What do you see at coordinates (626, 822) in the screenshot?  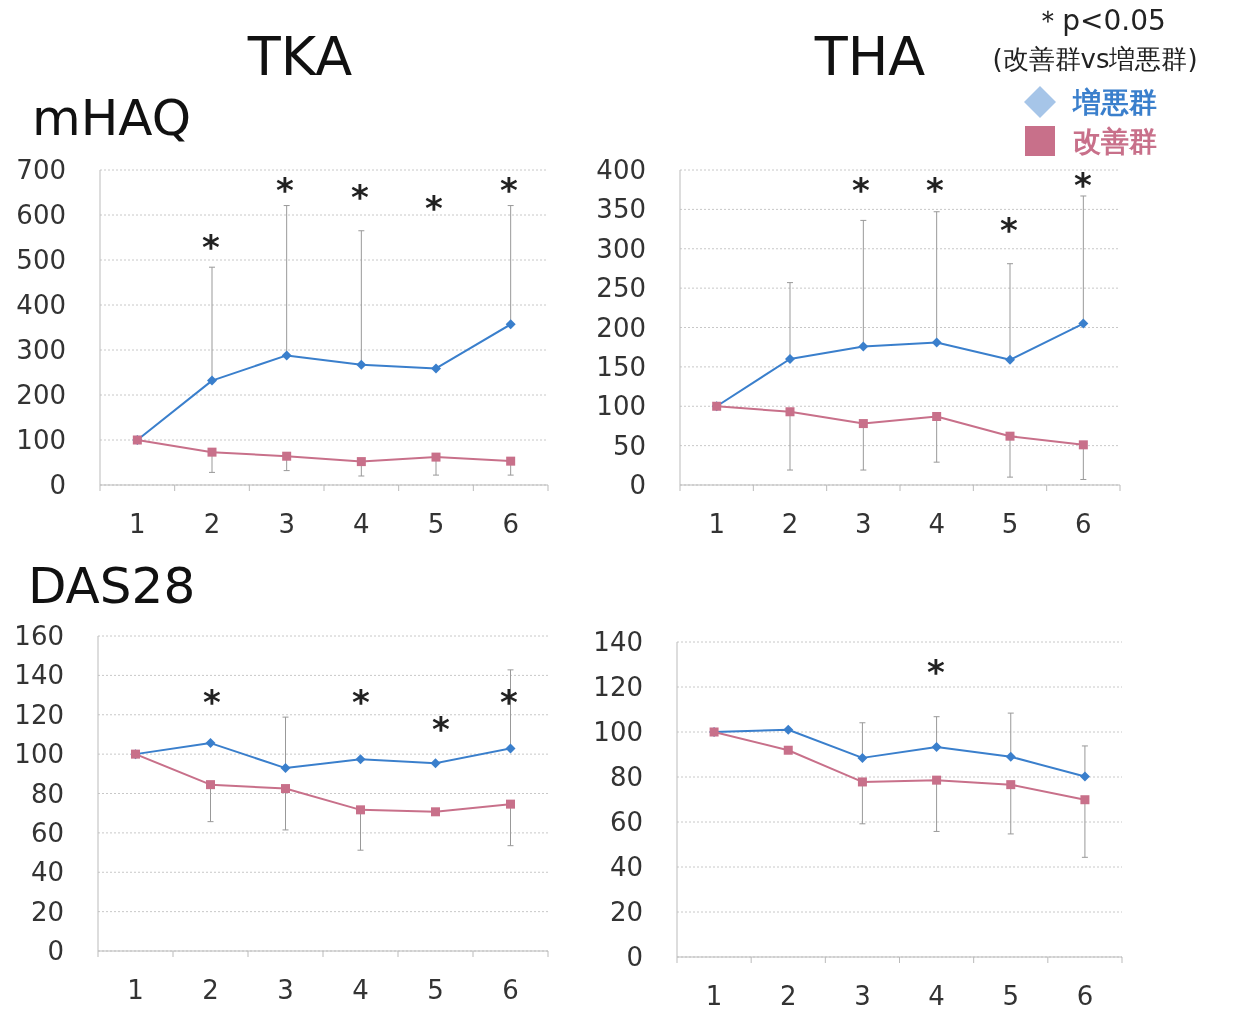 I see `y-tick-label: 60` at bounding box center [626, 822].